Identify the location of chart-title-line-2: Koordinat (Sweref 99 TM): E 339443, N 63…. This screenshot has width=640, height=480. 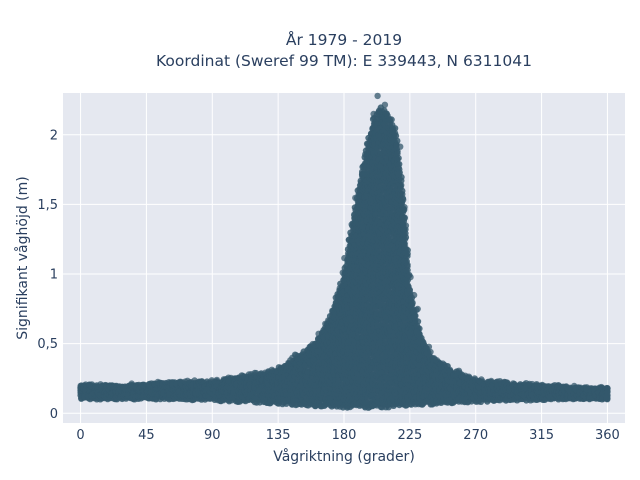
(344, 61).